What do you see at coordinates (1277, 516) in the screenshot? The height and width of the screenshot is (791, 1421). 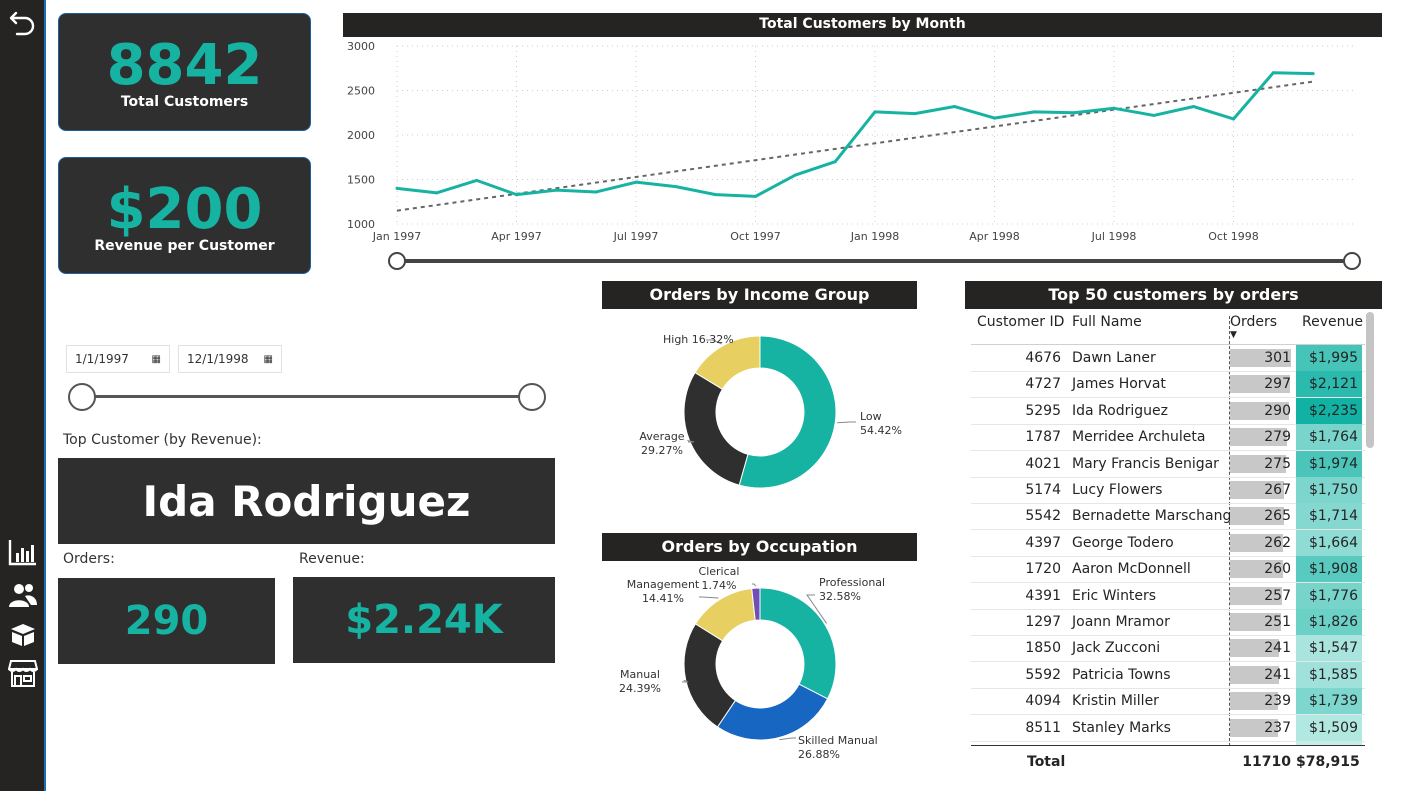 I see `cell-orders: 265` at bounding box center [1277, 516].